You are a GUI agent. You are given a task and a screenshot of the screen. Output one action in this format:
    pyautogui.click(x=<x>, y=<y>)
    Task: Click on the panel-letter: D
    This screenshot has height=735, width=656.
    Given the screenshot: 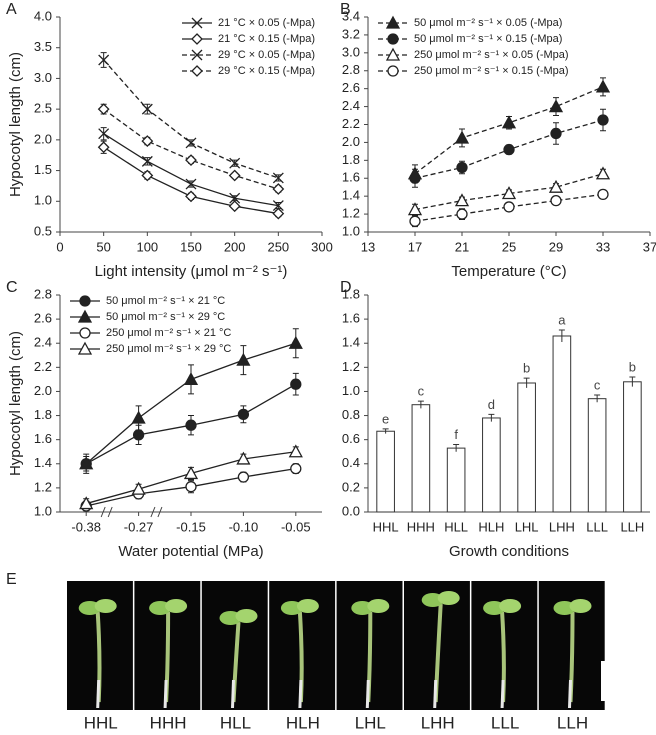 What is the action you would take?
    pyautogui.click(x=346, y=287)
    